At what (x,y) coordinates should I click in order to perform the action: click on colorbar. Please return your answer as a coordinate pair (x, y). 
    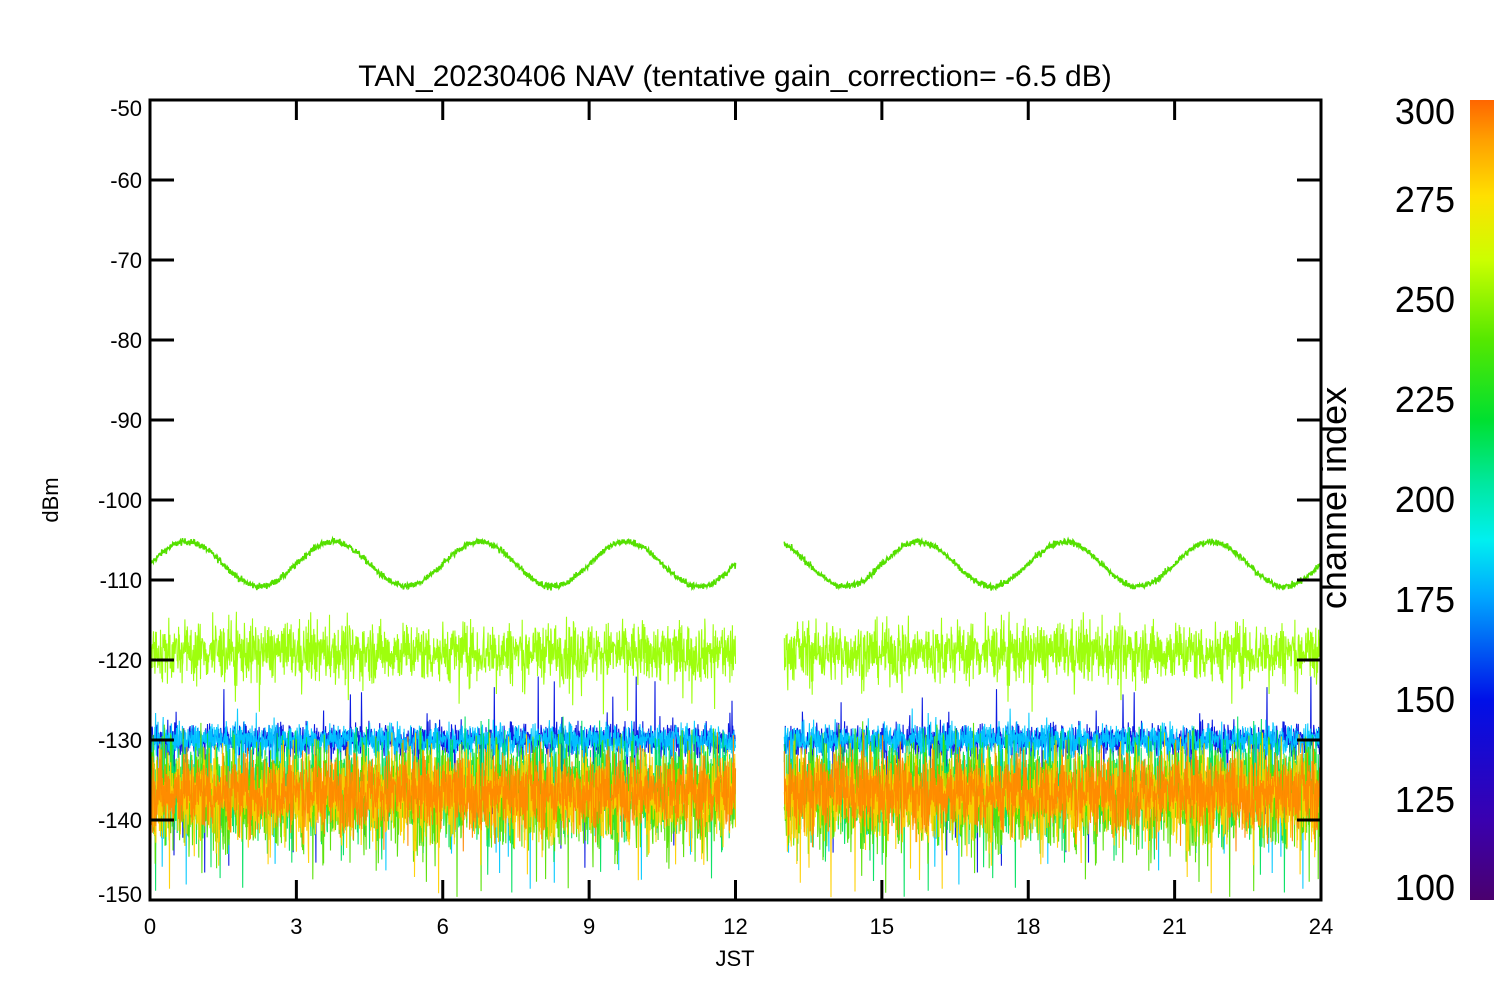
    Looking at the image, I should click on (1482, 500).